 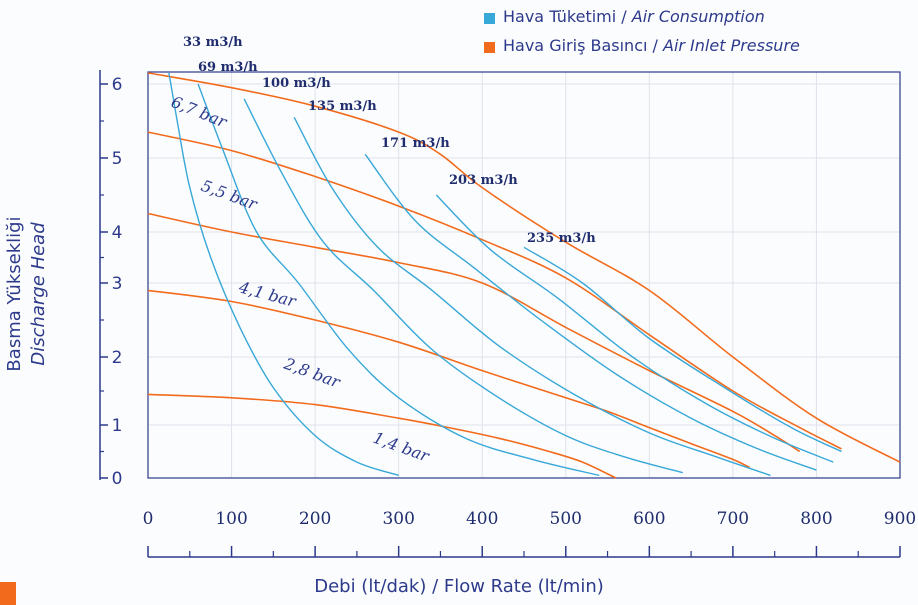 What do you see at coordinates (315, 519) in the screenshot?
I see `x-tick-label: 200` at bounding box center [315, 519].